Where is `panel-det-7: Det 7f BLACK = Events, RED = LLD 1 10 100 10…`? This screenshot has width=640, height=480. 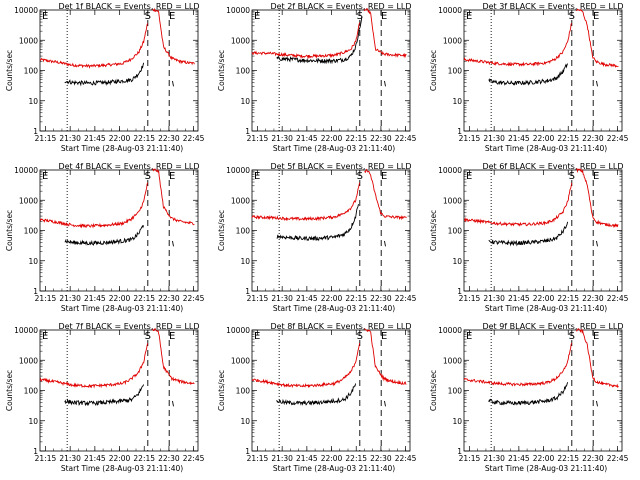 panel-det-7: Det 7f BLACK = Events, RED = LLD 1 10 100 10… is located at coordinates (105, 397).